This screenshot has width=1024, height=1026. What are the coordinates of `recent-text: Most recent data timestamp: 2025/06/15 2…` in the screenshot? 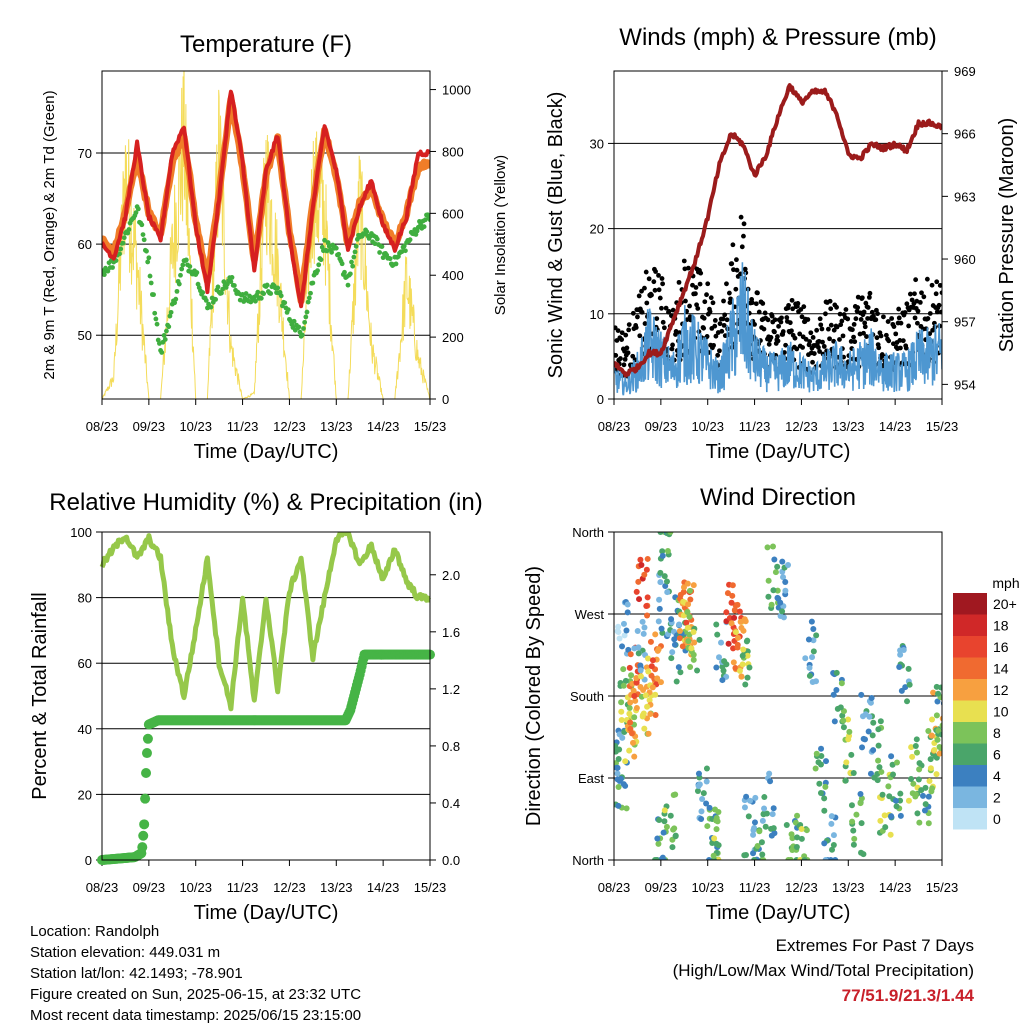 It's located at (196, 1015).